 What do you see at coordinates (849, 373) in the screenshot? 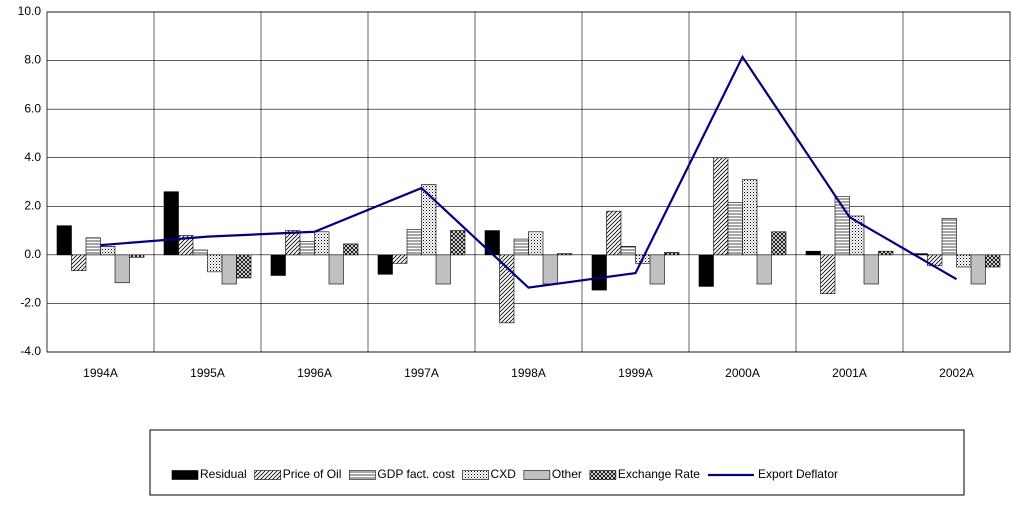
I see `x-tick-label: 2001A` at bounding box center [849, 373].